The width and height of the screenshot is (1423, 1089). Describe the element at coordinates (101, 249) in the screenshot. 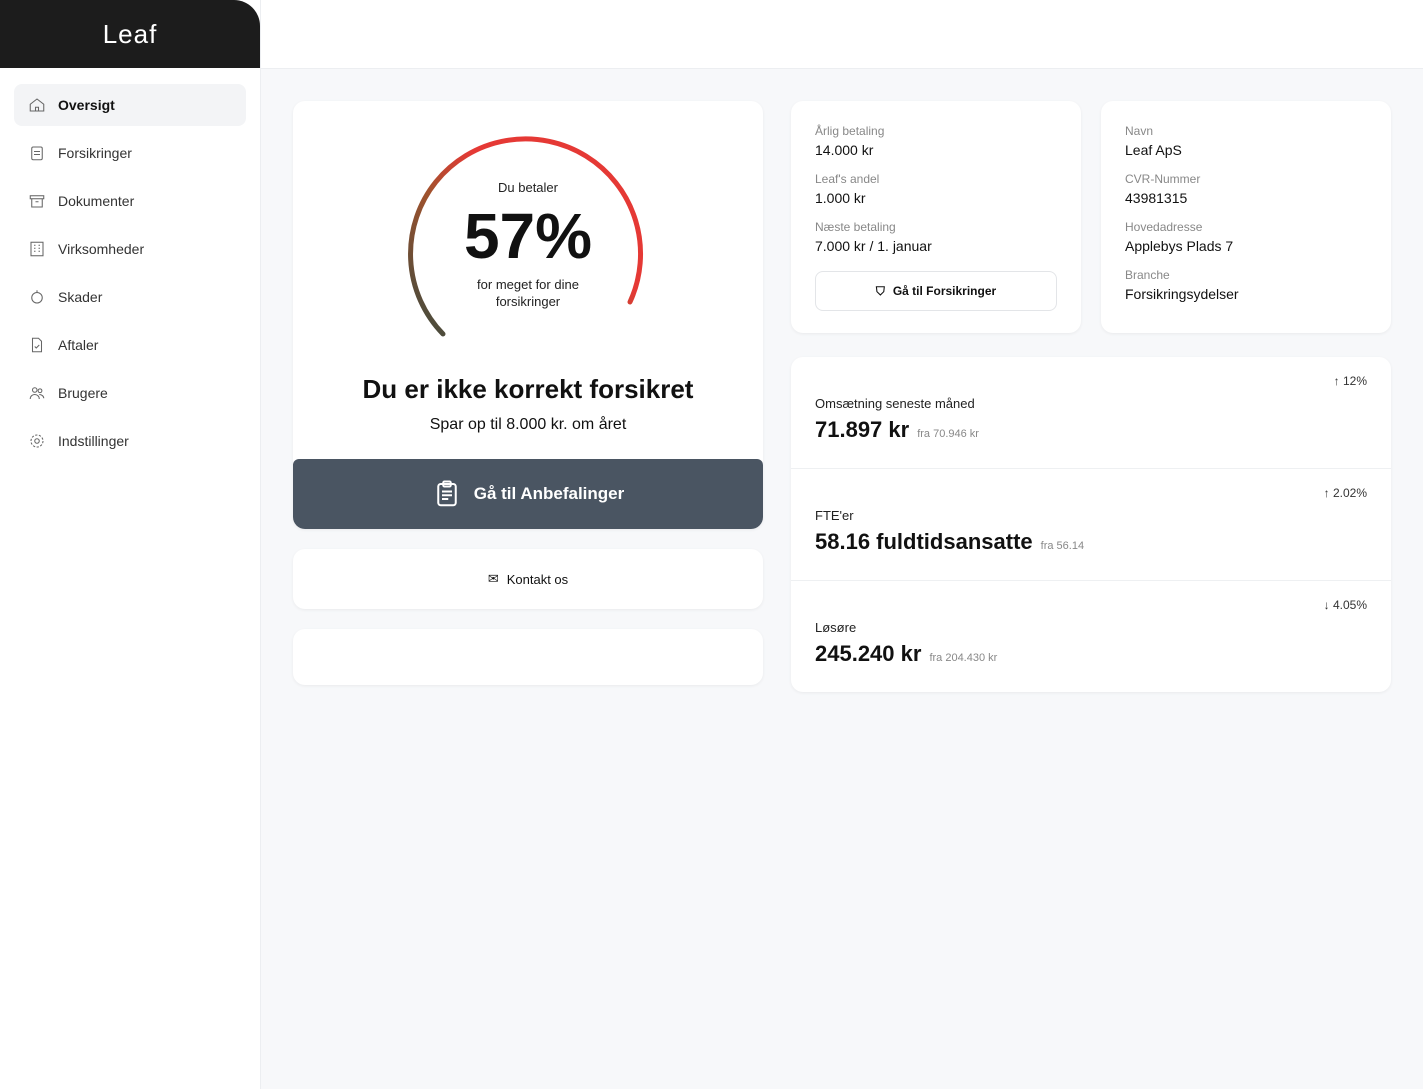

I see `sidebar-item-label: Virksomheder` at that location.